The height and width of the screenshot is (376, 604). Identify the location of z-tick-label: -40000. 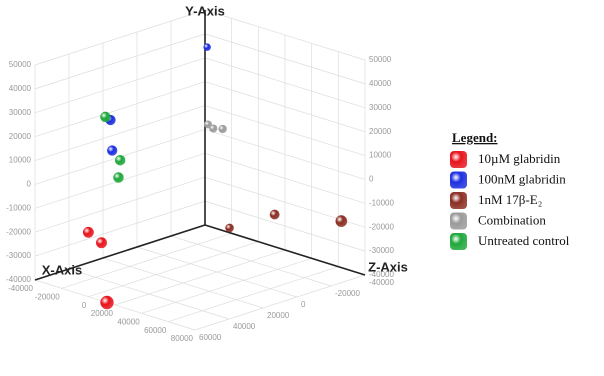
(20, 288).